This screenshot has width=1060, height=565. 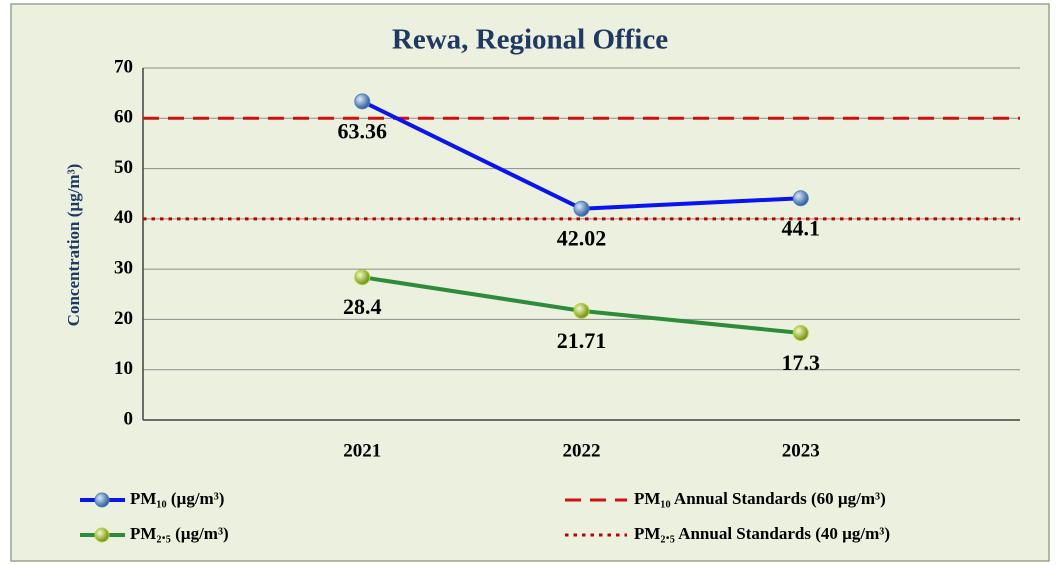 I want to click on legend-label: PM₂.₅ Annual Standards (40 µg/m³), so click(x=762, y=533).